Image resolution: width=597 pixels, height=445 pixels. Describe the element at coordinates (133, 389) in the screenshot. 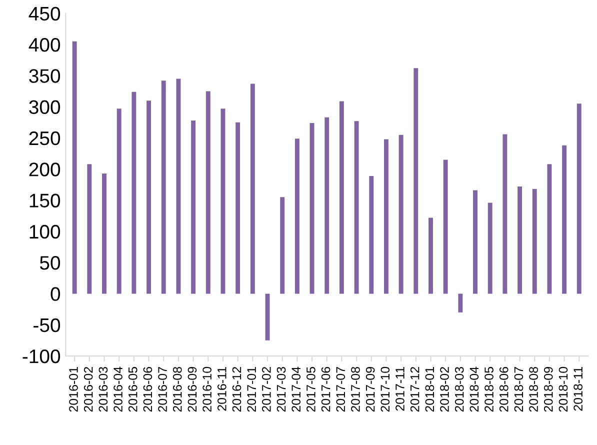

I see `x-tick-label: 2016-05` at that location.